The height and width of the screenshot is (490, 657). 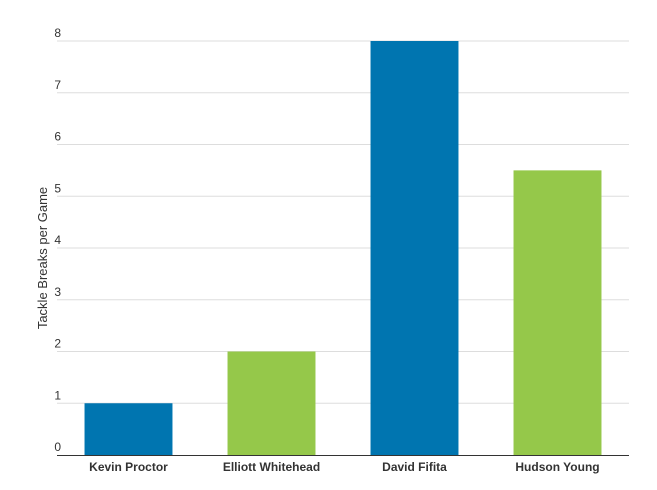 What do you see at coordinates (57, 137) in the screenshot?
I see `y-tick-label: 6` at bounding box center [57, 137].